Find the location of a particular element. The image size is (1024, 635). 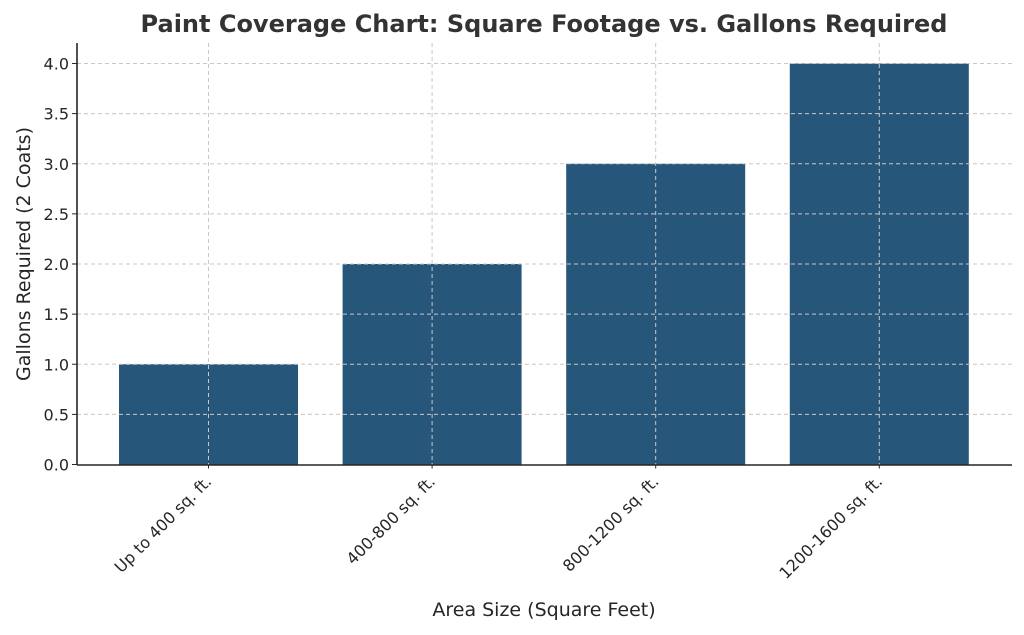

y-tick-label: 2.0 is located at coordinates (56, 264).